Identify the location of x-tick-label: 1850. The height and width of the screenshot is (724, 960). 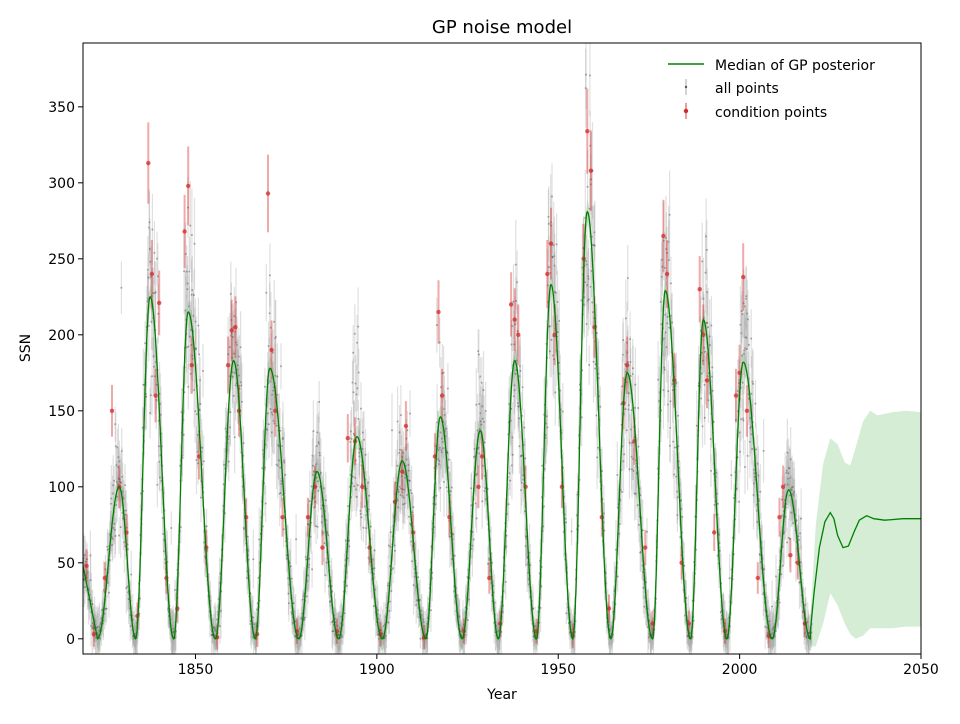
(196, 670).